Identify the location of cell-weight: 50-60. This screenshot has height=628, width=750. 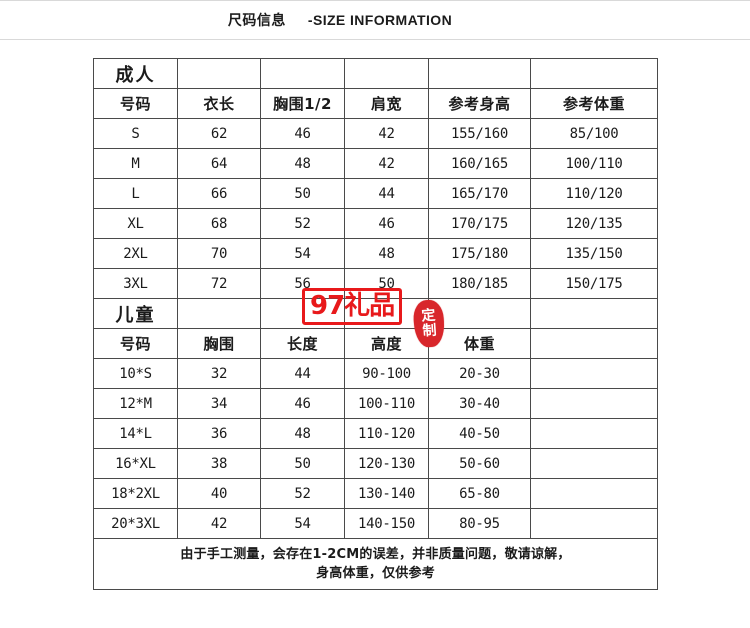
(479, 463).